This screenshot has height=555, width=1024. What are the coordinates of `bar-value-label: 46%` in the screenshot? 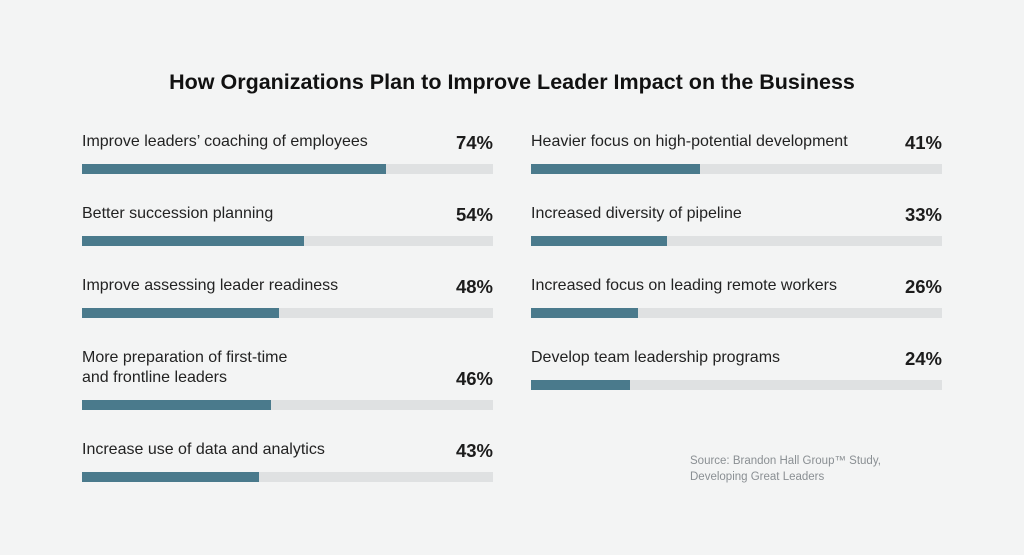 It's located at (474, 378).